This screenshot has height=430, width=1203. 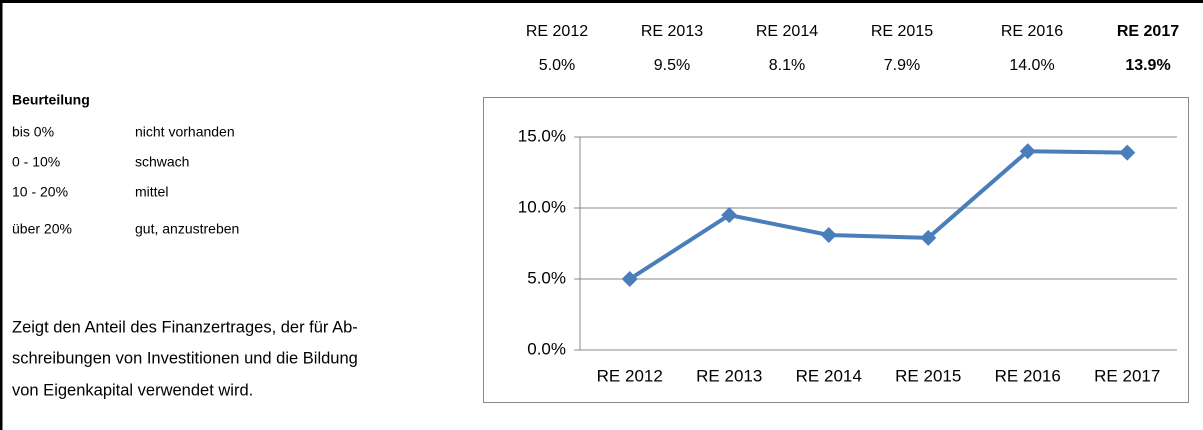 I want to click on column-header: RE 2014, so click(x=787, y=31).